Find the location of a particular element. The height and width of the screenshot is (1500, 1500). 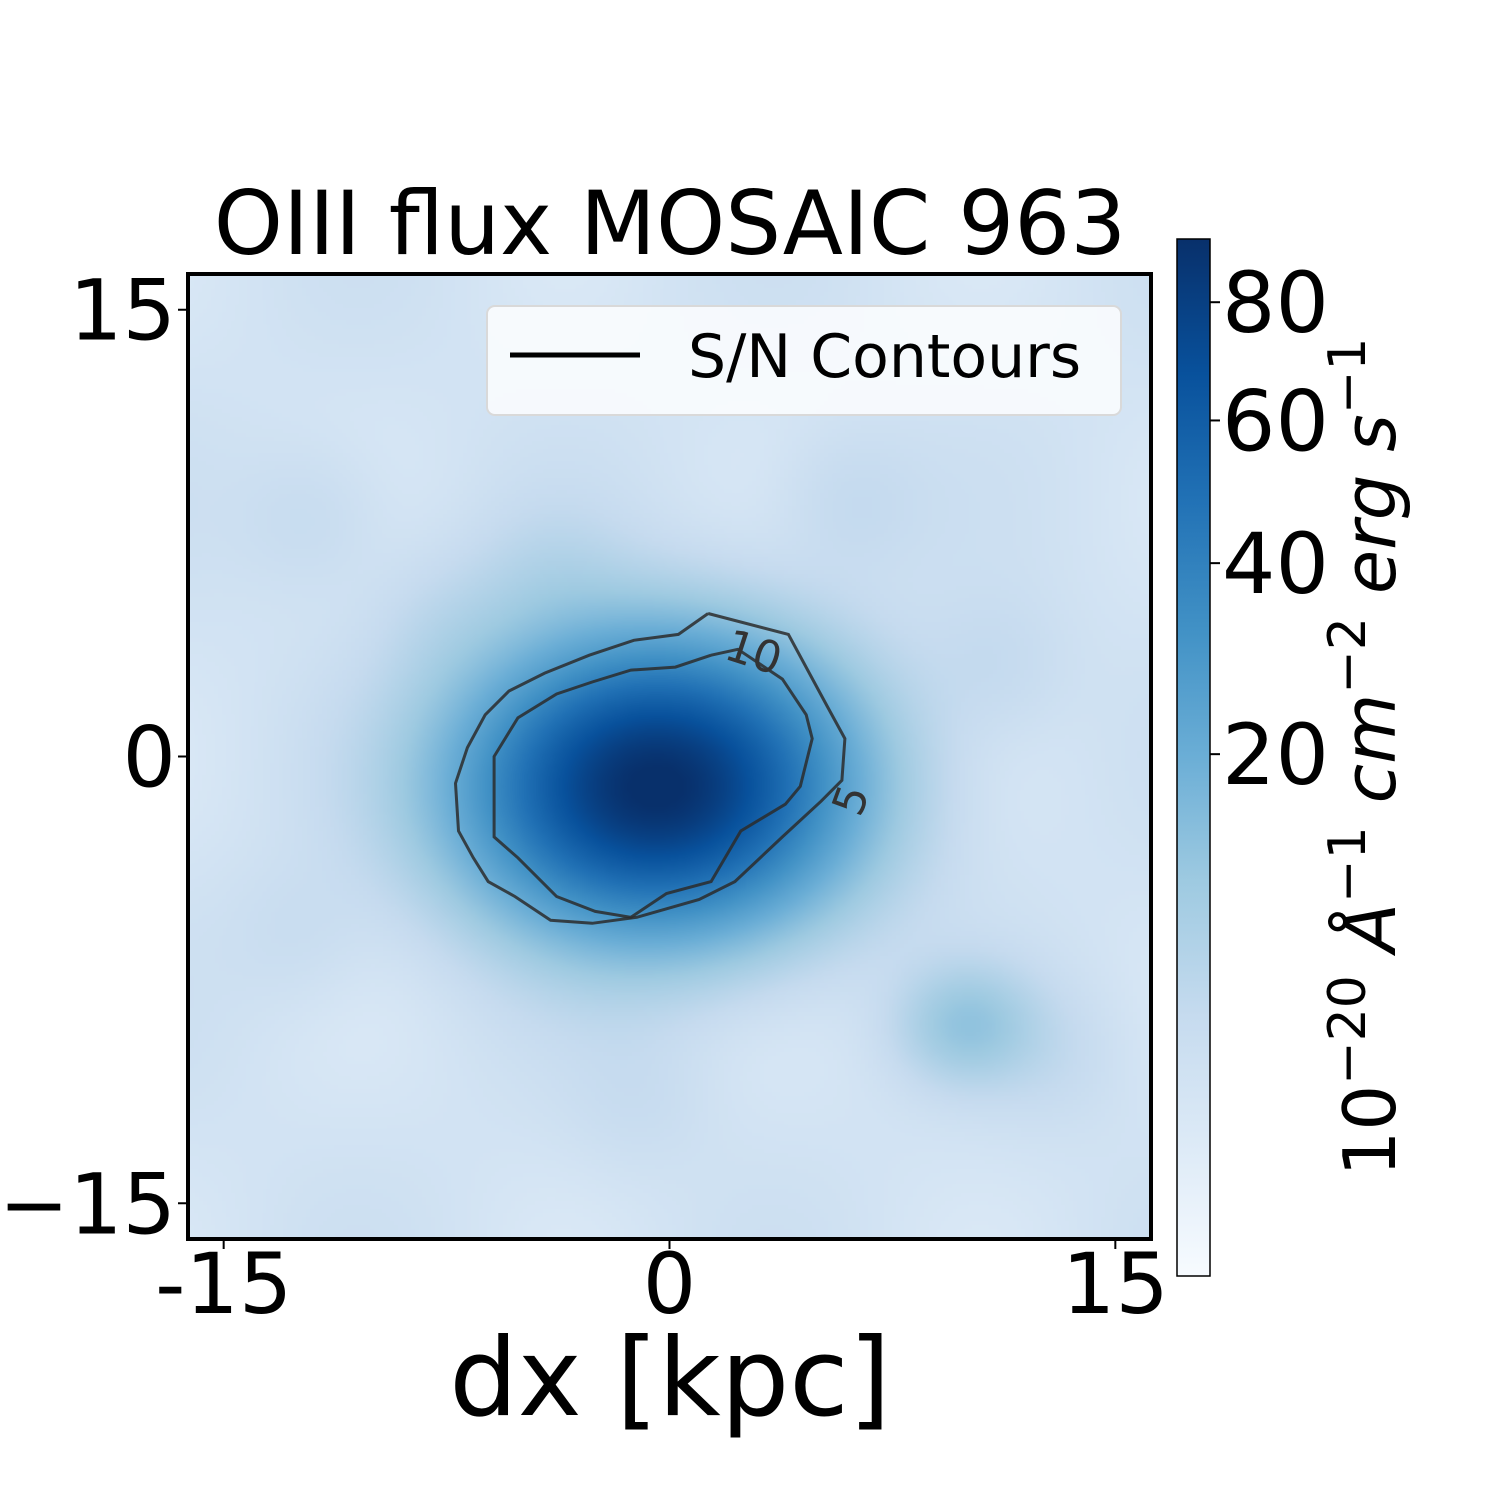

colorbar-tick-label: 60 is located at coordinates (1275, 421).